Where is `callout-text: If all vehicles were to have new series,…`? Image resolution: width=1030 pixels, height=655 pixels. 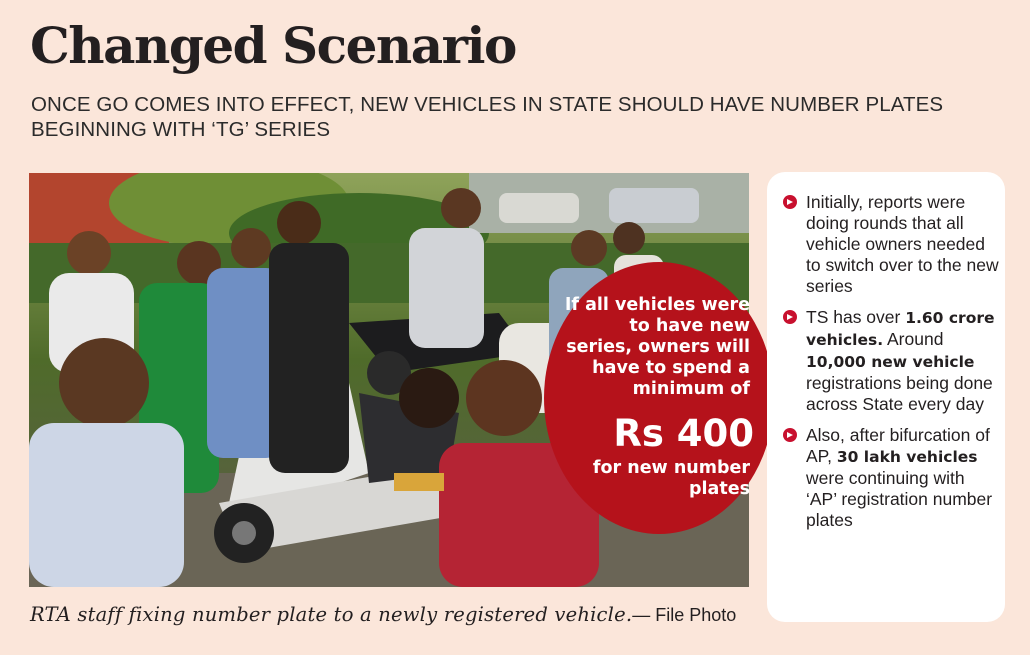
callout-text: If all vehicles were to have new series,… is located at coordinates (657, 347).